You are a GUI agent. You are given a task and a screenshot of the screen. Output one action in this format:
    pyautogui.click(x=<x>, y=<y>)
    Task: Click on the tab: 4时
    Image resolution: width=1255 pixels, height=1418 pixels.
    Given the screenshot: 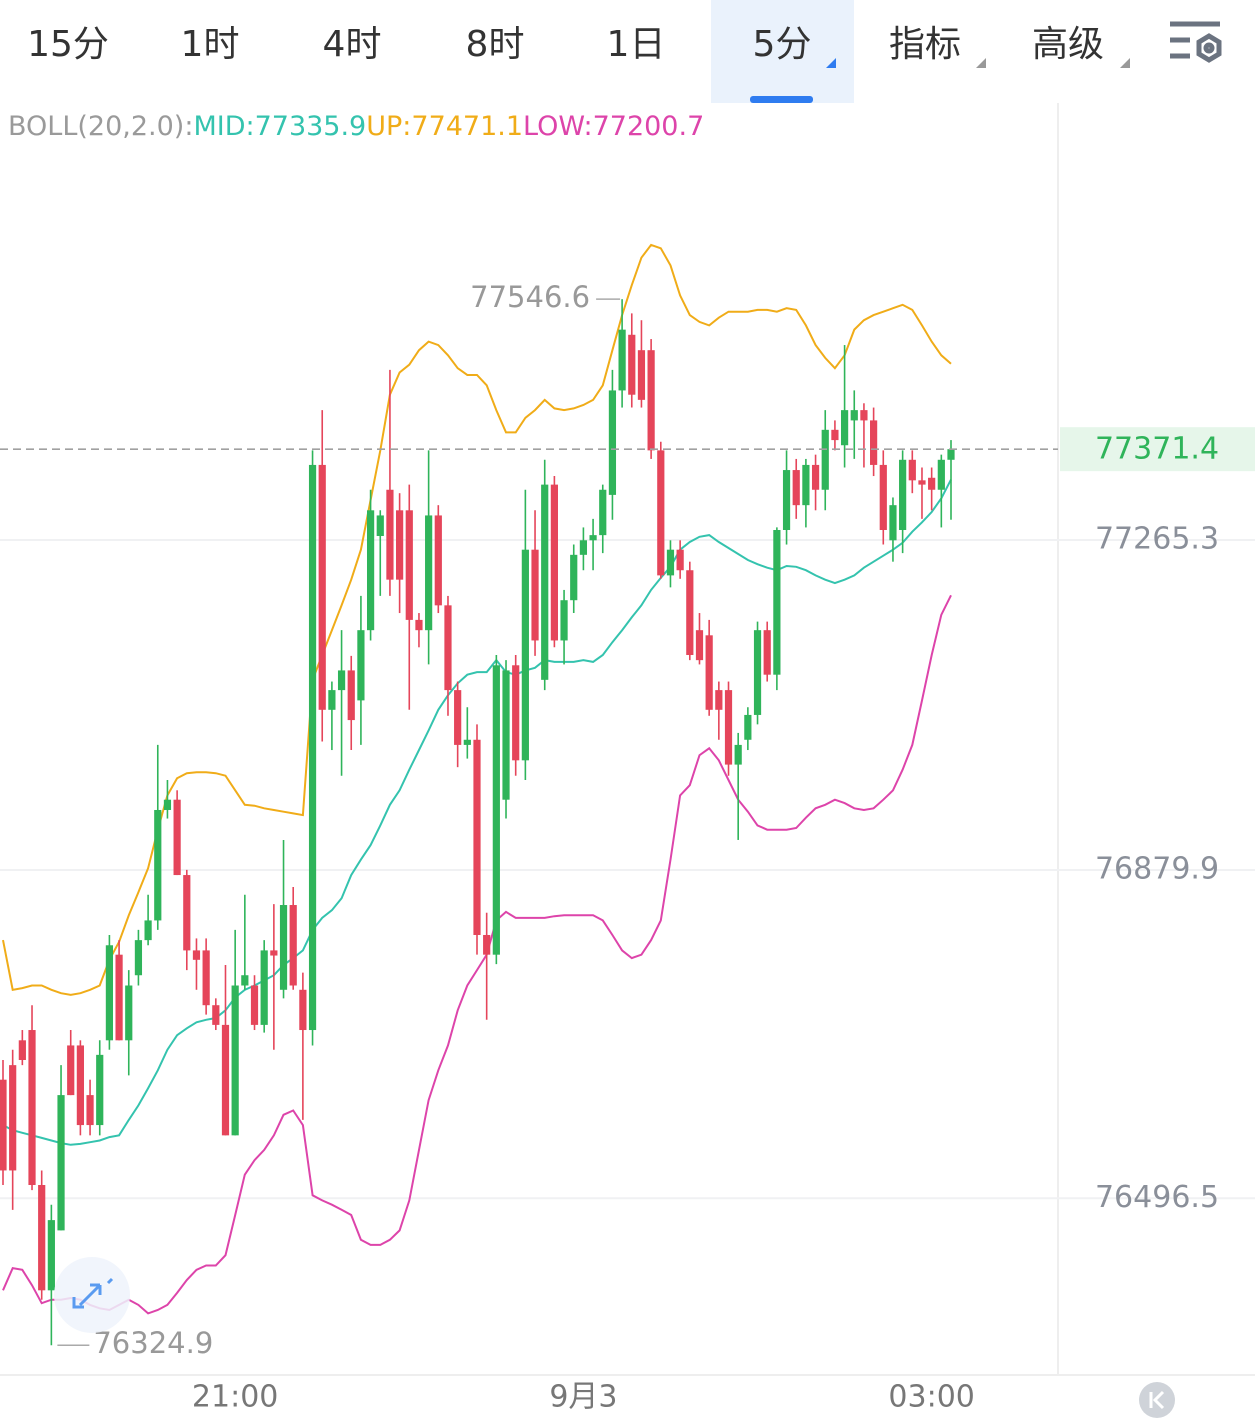 What is the action you would take?
    pyautogui.click(x=352, y=44)
    